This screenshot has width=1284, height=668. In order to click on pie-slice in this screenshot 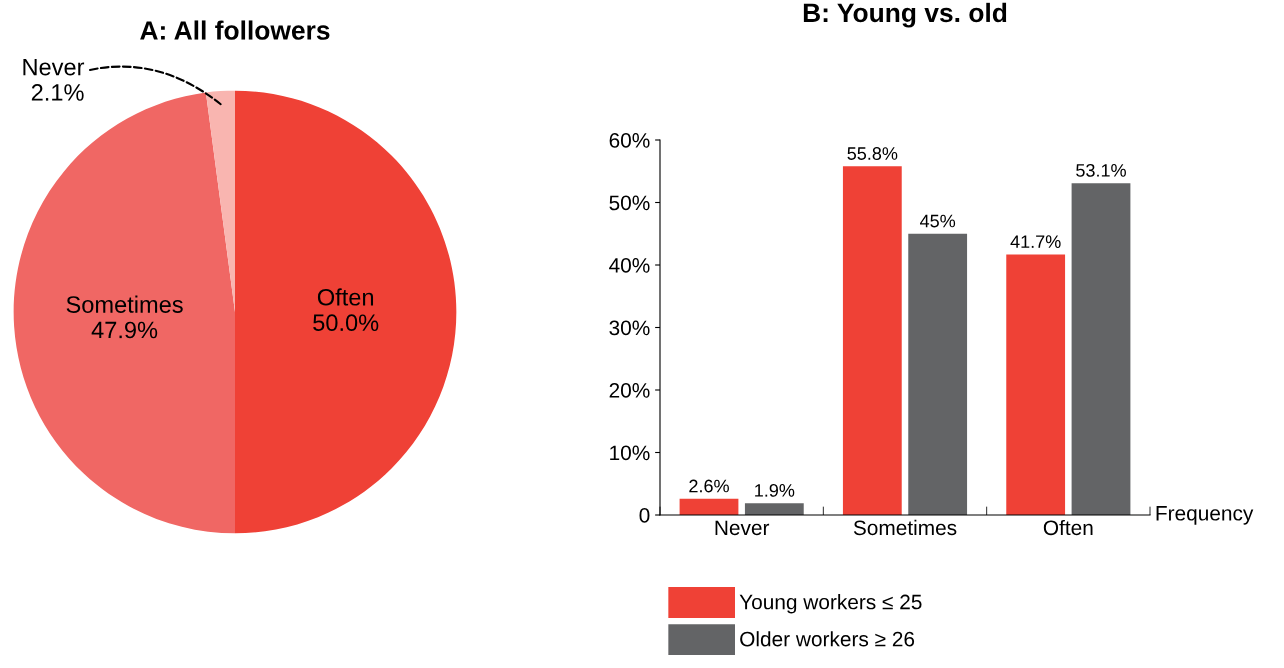, I will do `click(346, 312)`.